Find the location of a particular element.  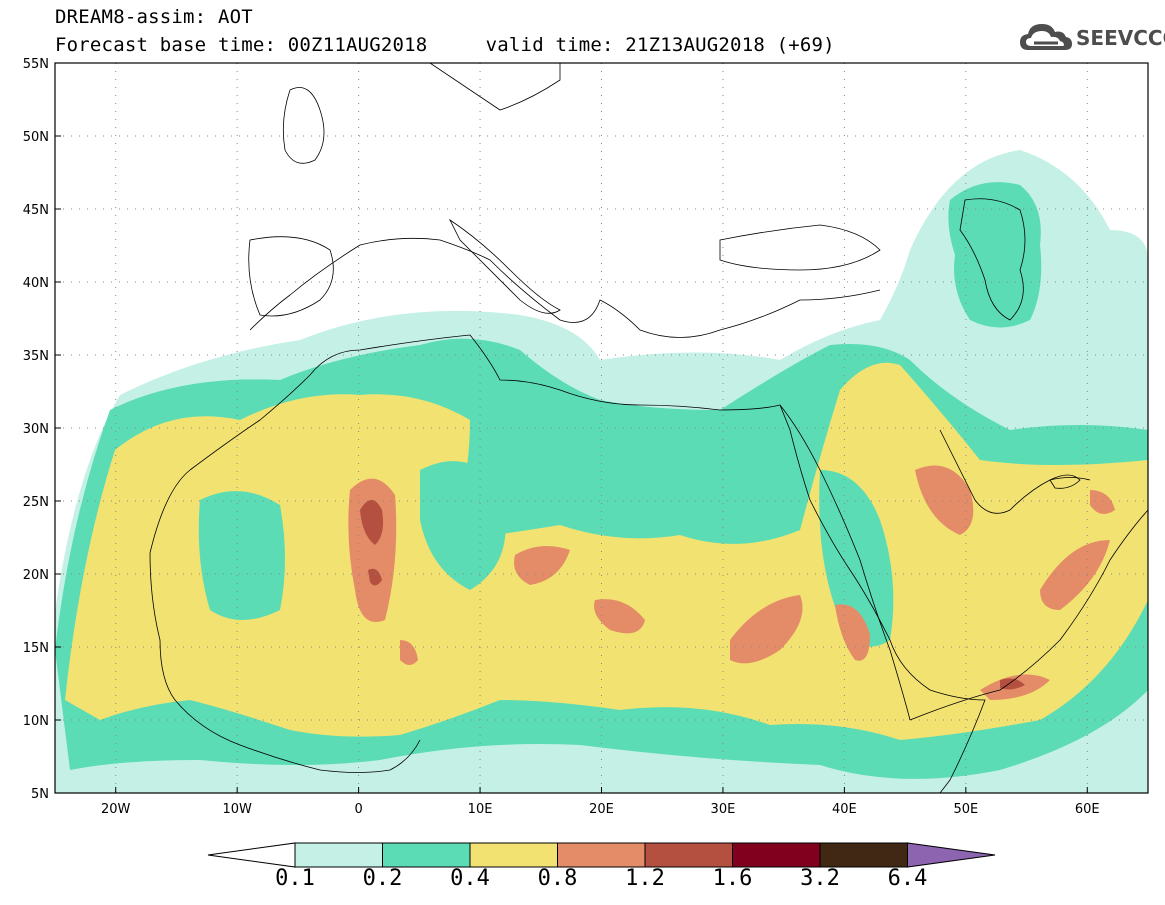

britain is located at coordinates (303, 125).